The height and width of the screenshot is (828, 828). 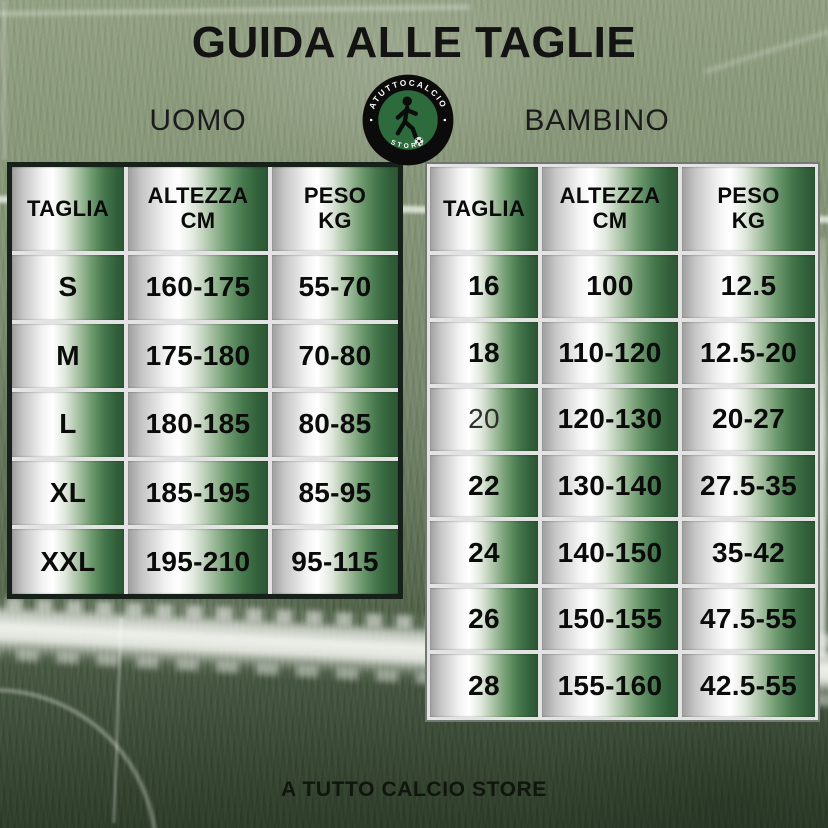 What do you see at coordinates (748, 552) in the screenshot?
I see `bambino-row-peso: 35-42` at bounding box center [748, 552].